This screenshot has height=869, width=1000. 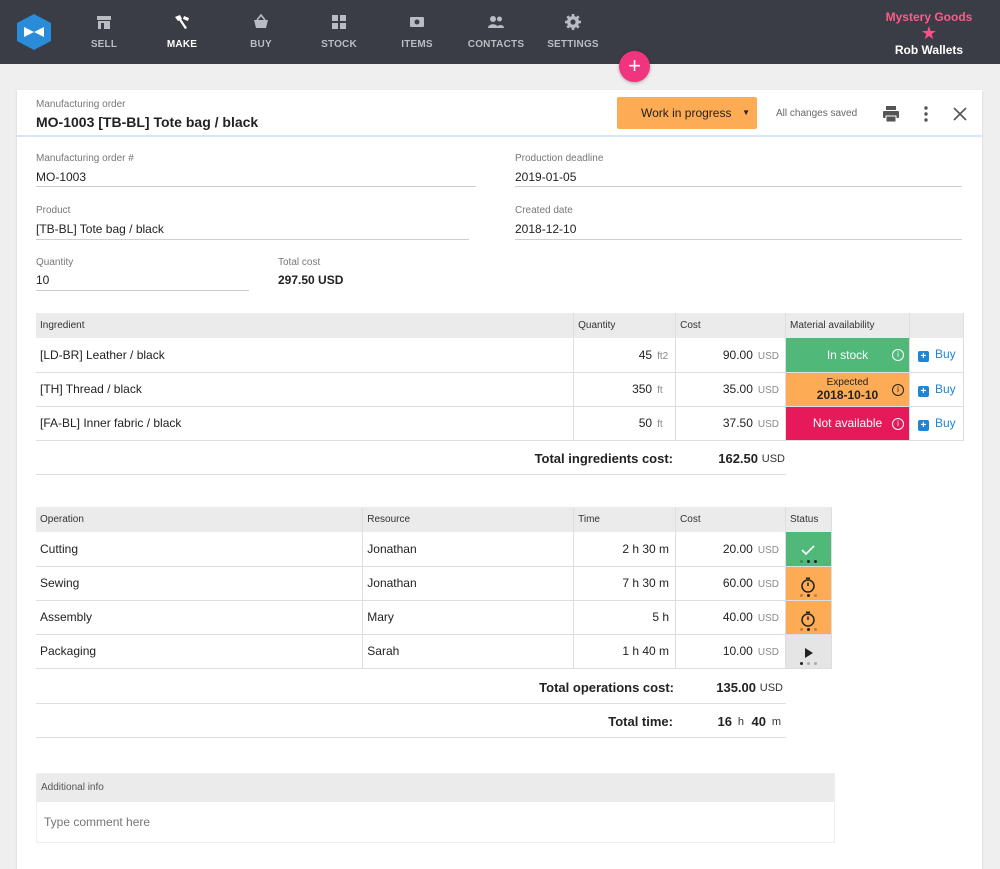 I want to click on availability-badge: Not available i, so click(x=847, y=423).